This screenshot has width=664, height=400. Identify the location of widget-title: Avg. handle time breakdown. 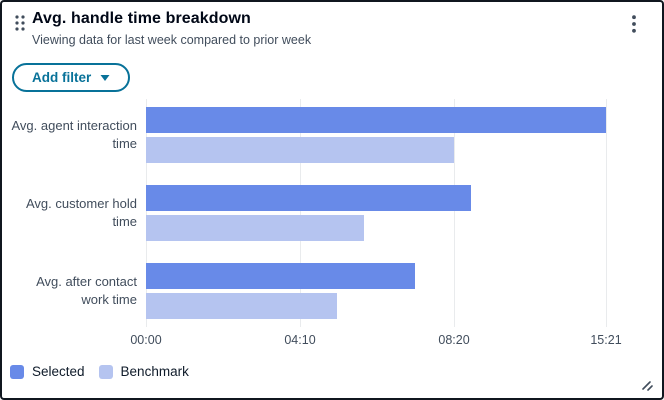
(141, 18).